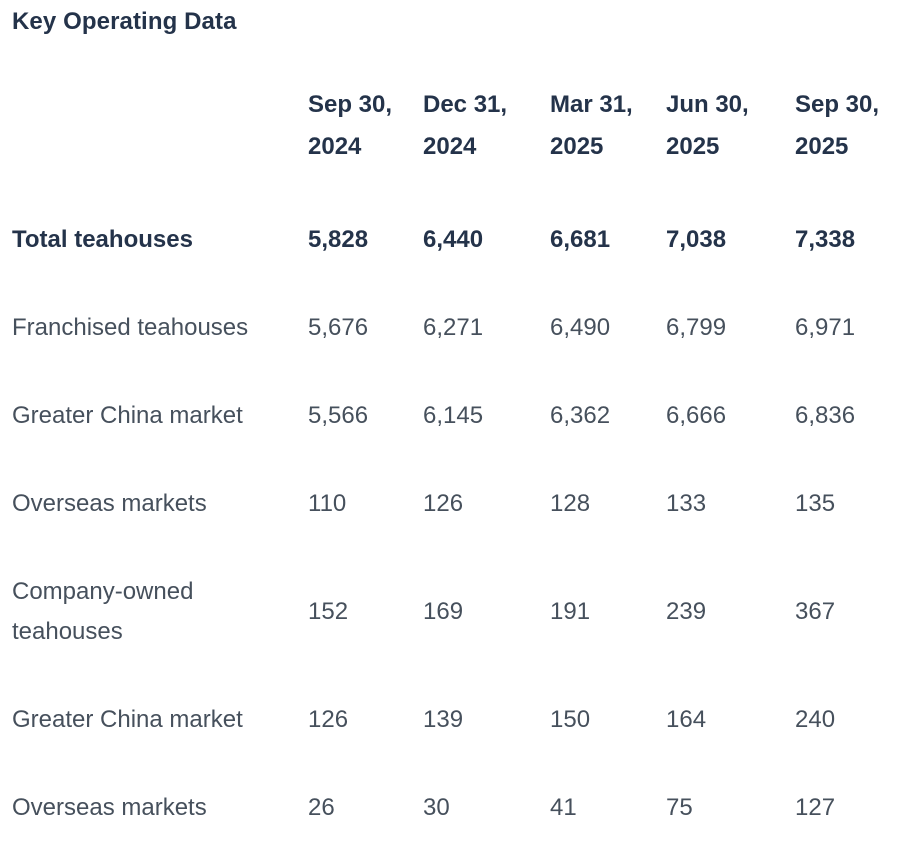 Image resolution: width=908 pixels, height=850 pixels. Describe the element at coordinates (436, 807) in the screenshot. I see `cell: 30` at that location.